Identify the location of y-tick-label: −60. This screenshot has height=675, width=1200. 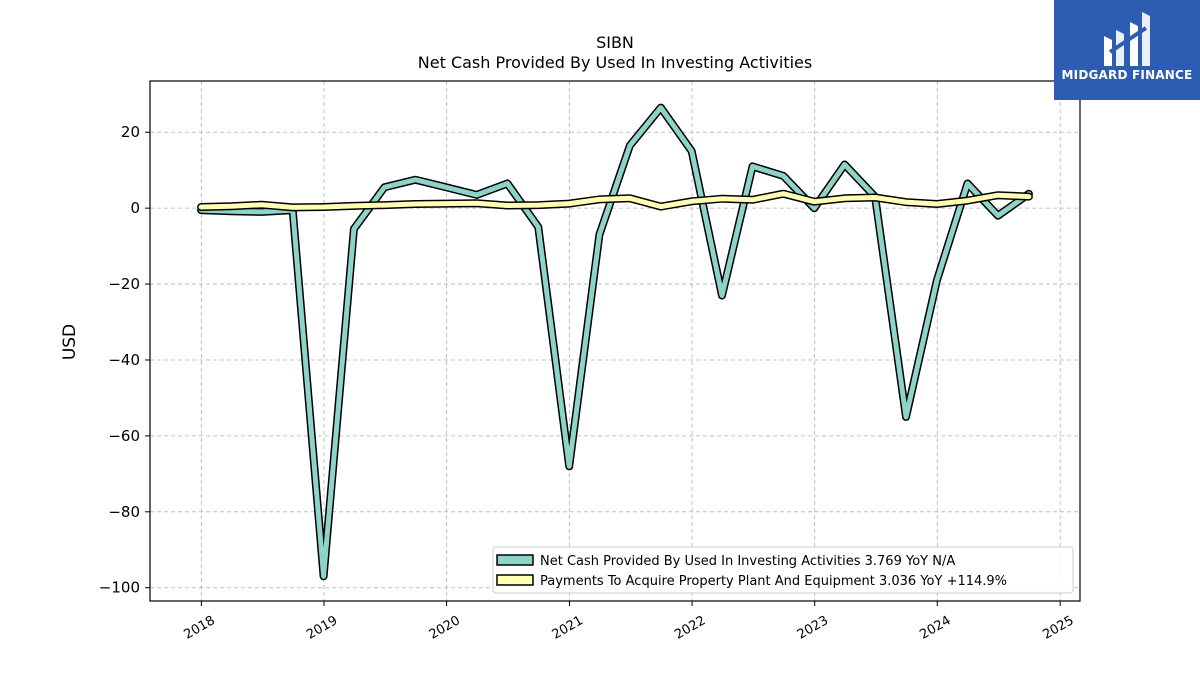
(124, 436).